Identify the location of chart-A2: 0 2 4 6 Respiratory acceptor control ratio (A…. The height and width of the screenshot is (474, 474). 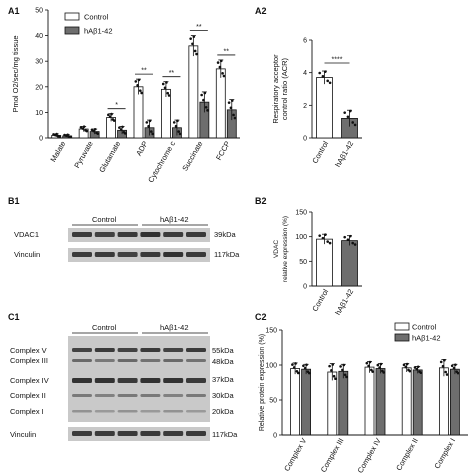
(316, 103).